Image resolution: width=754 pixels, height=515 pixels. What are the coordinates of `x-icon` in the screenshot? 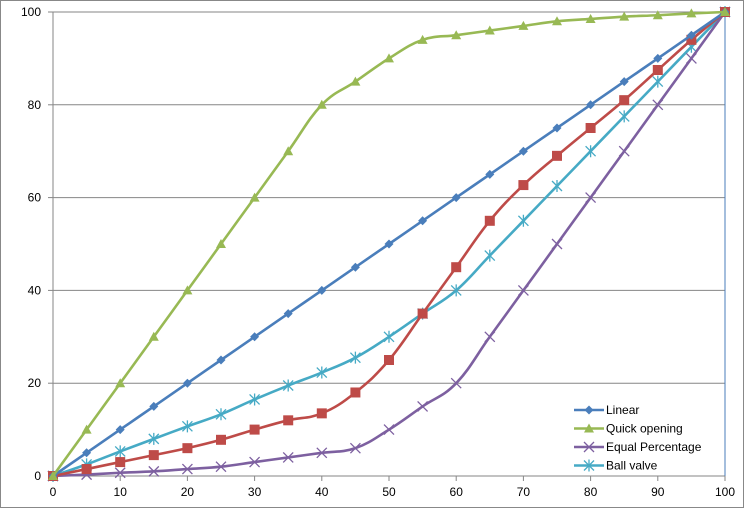 It's located at (589, 447).